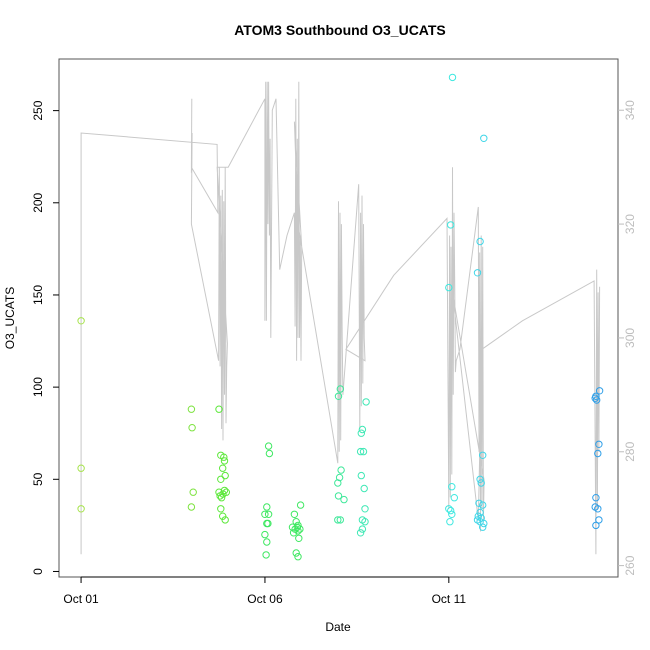 The image size is (650, 650). What do you see at coordinates (38, 202) in the screenshot?
I see `y-tick-label: 200` at bounding box center [38, 202].